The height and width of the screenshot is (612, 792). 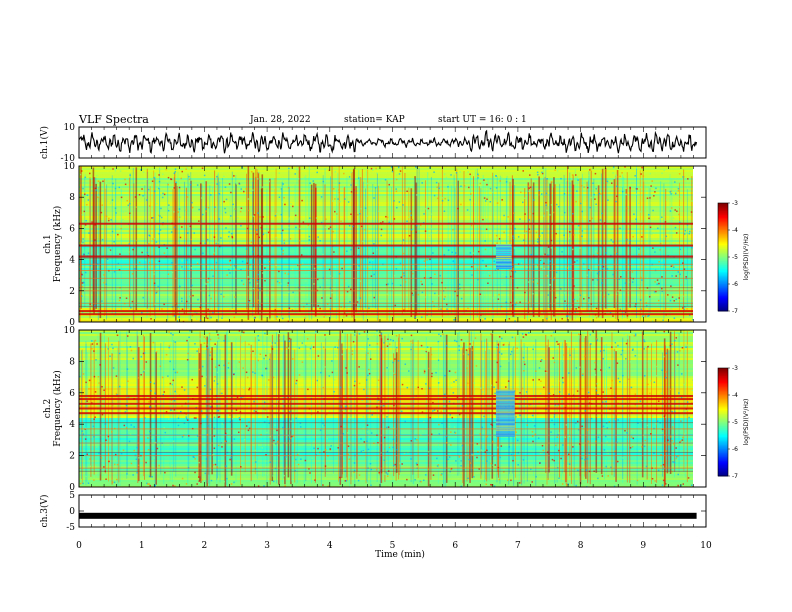 I want to click on ch1-waveform-panel: 10 -10 ch.1(V), so click(x=373, y=143).